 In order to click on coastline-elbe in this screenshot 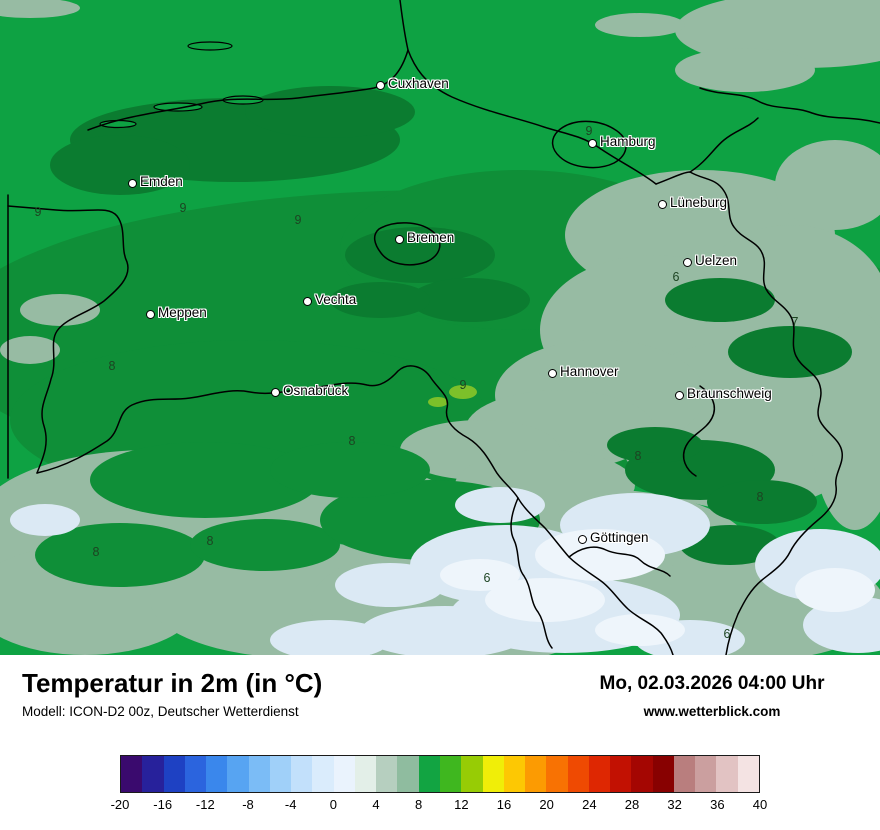, I will do `click(372, 117)`.